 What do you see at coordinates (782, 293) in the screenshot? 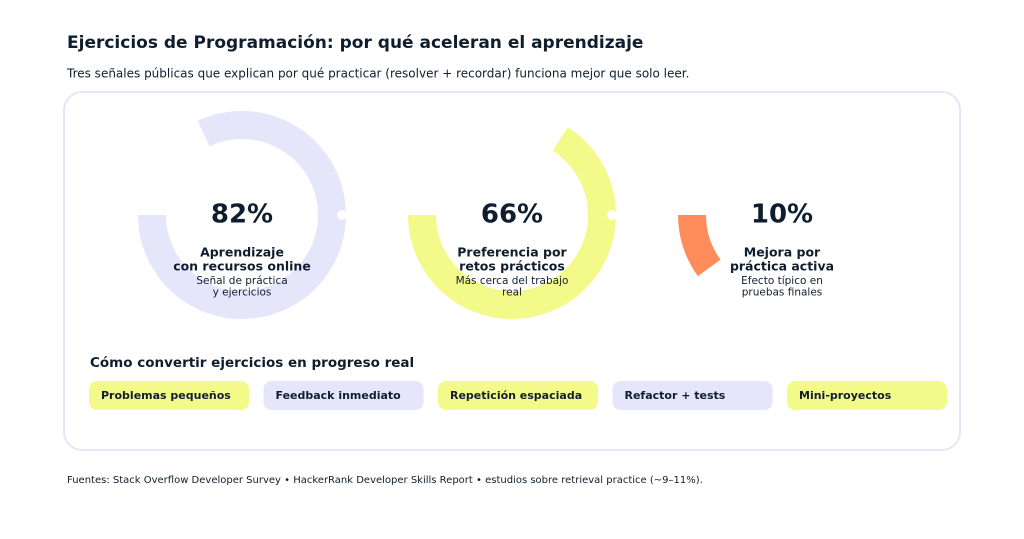
I see `gauge-note: pruebas finales` at bounding box center [782, 293].